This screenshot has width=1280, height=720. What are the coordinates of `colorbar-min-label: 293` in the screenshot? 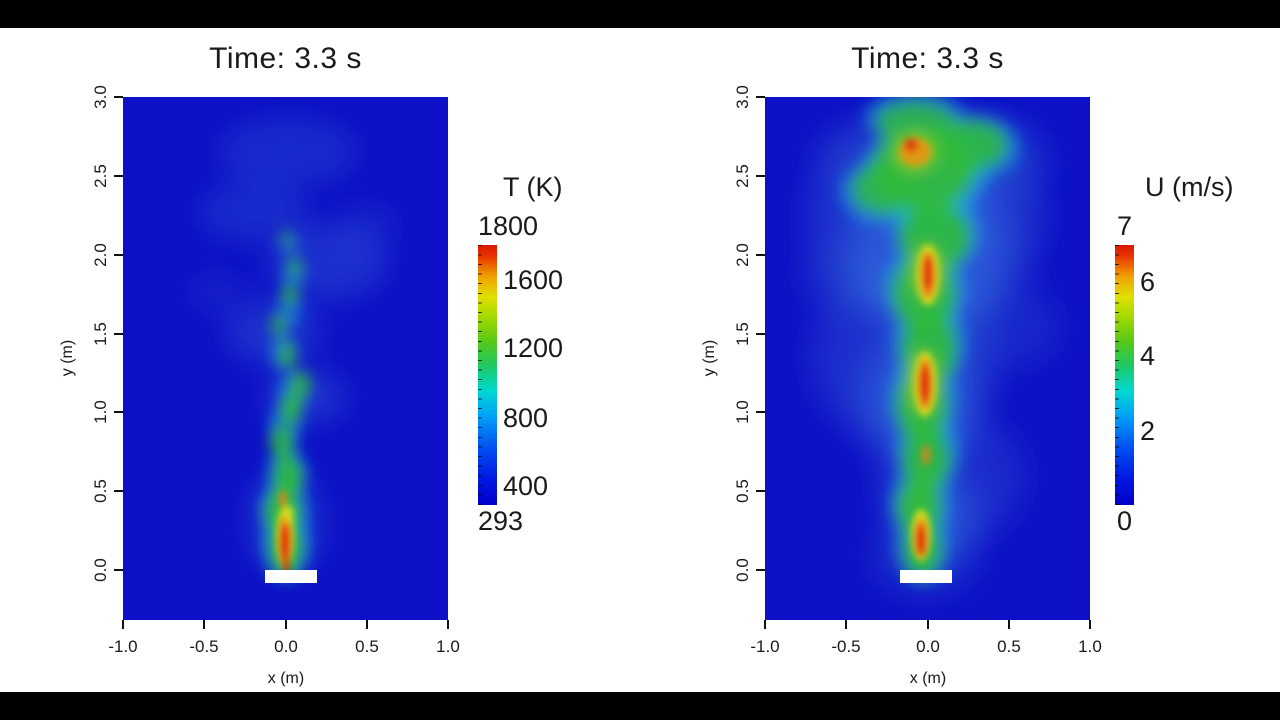 It's located at (501, 521).